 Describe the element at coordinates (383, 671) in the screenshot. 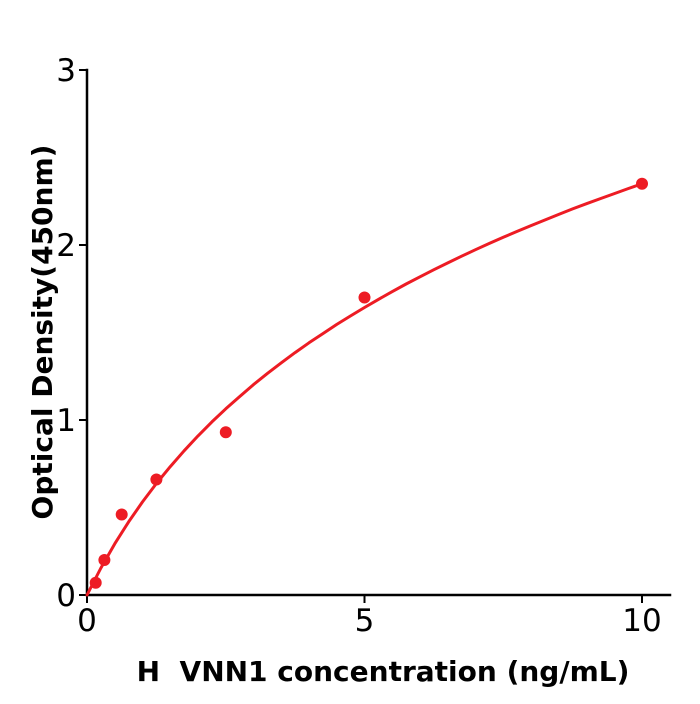

I see `x-axis-title: H VNN1 concentration (ng/mL)` at that location.